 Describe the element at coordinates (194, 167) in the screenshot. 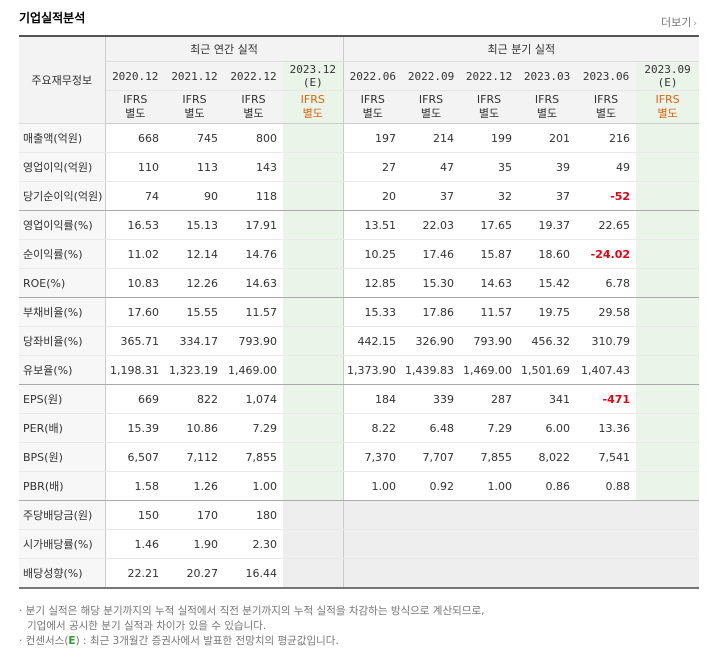

I see `table-cell: 113` at that location.